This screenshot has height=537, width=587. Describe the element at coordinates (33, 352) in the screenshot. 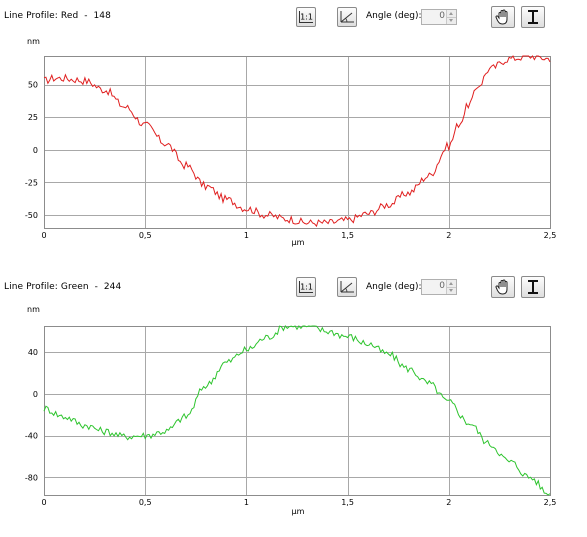

I see `y-tick-label: 40` at that location.